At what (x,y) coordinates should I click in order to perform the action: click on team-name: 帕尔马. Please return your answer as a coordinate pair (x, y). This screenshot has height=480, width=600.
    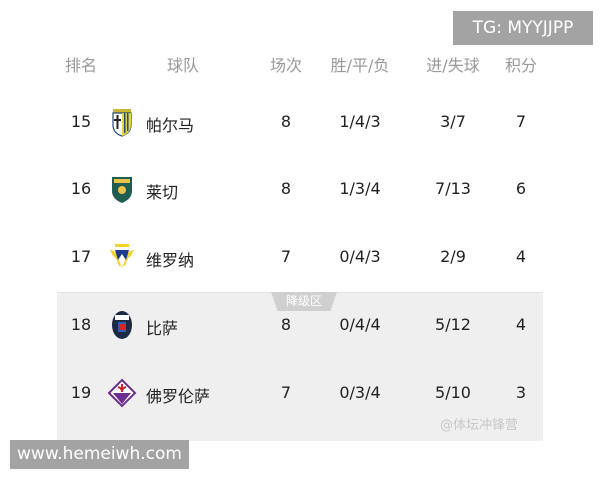
    Looking at the image, I should click on (170, 125).